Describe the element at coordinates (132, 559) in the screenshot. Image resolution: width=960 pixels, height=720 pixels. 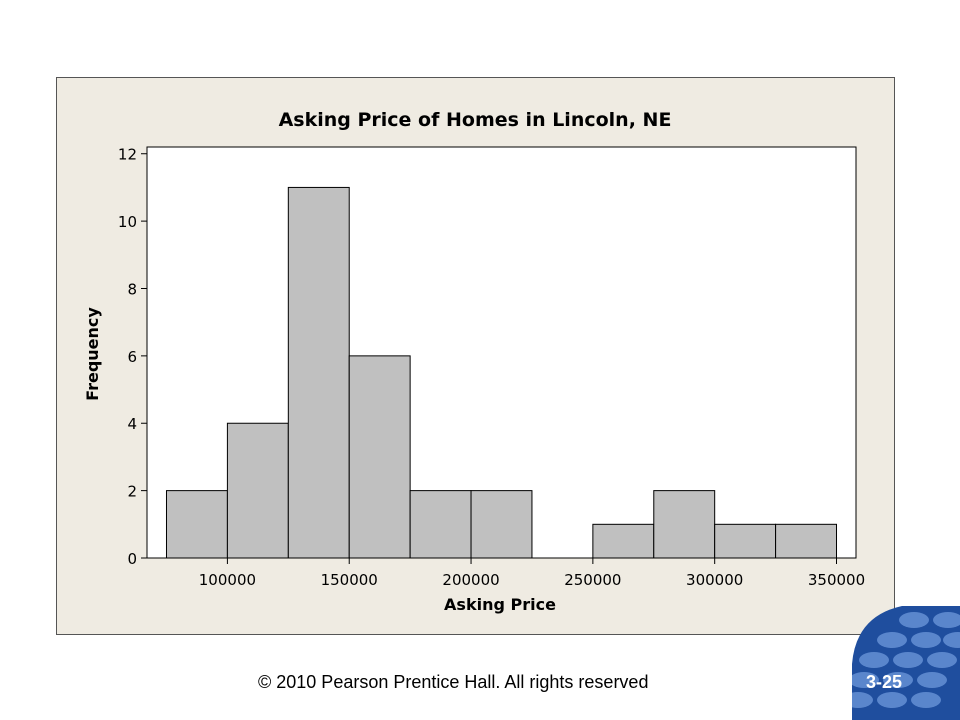
I see `y-tick-label-0: 0` at that location.